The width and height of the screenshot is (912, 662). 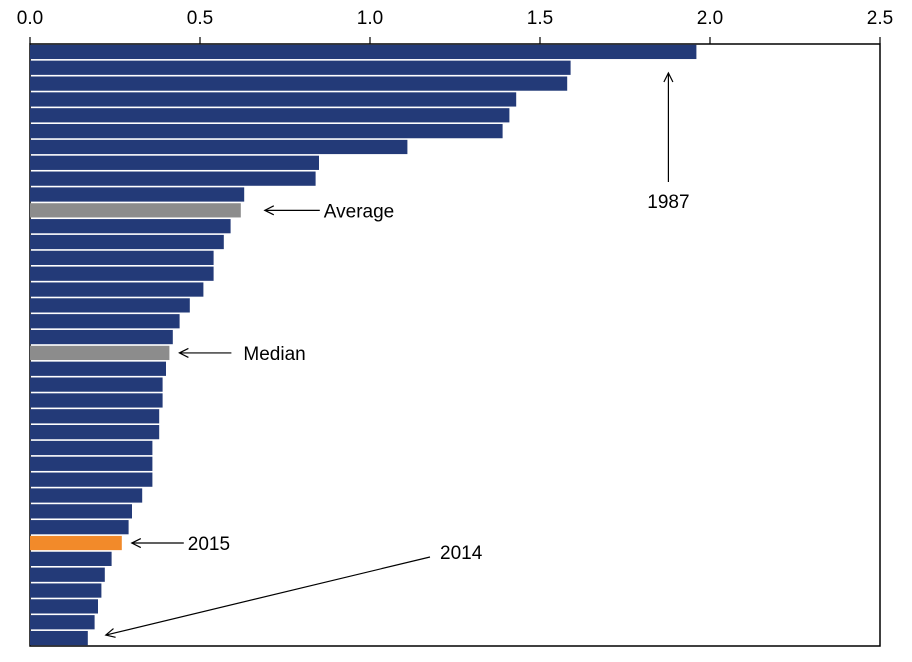 What do you see at coordinates (455, 26) in the screenshot?
I see `x-axis: 0.0 0.5 1.0 1.5 2.0 2.5` at bounding box center [455, 26].